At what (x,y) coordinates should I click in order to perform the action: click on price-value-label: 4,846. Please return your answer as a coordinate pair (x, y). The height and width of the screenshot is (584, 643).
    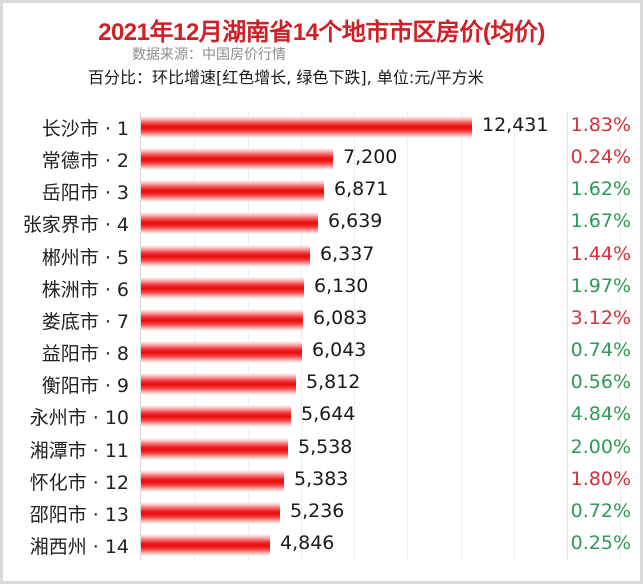
    Looking at the image, I should click on (307, 543).